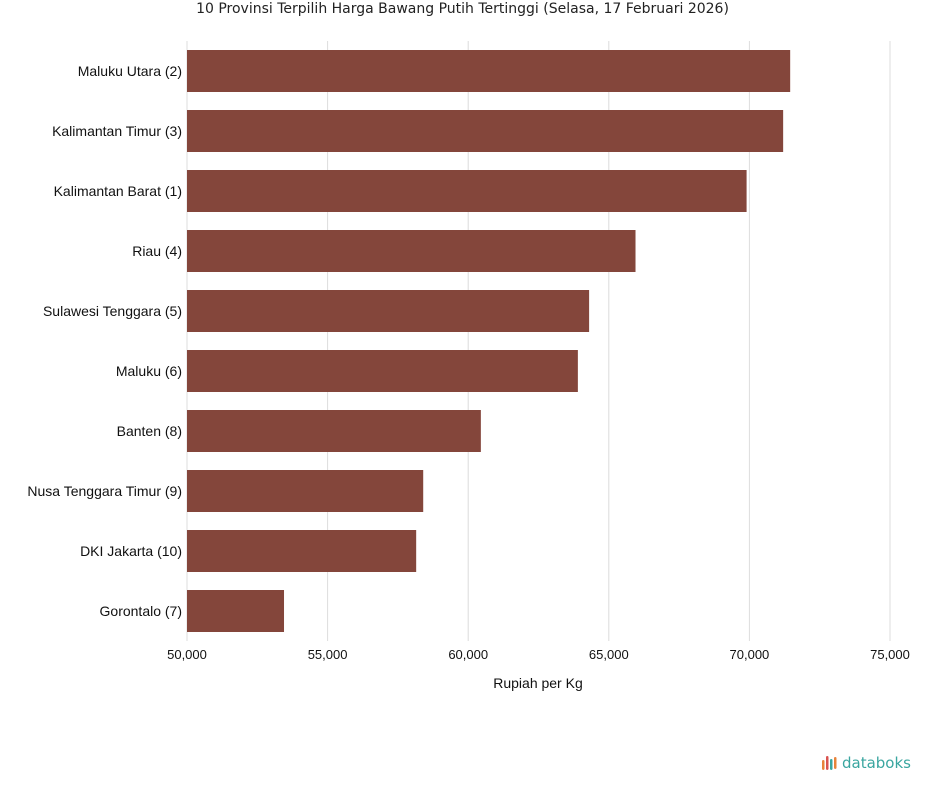  I want to click on x-tick-label: 60,000, so click(468, 654).